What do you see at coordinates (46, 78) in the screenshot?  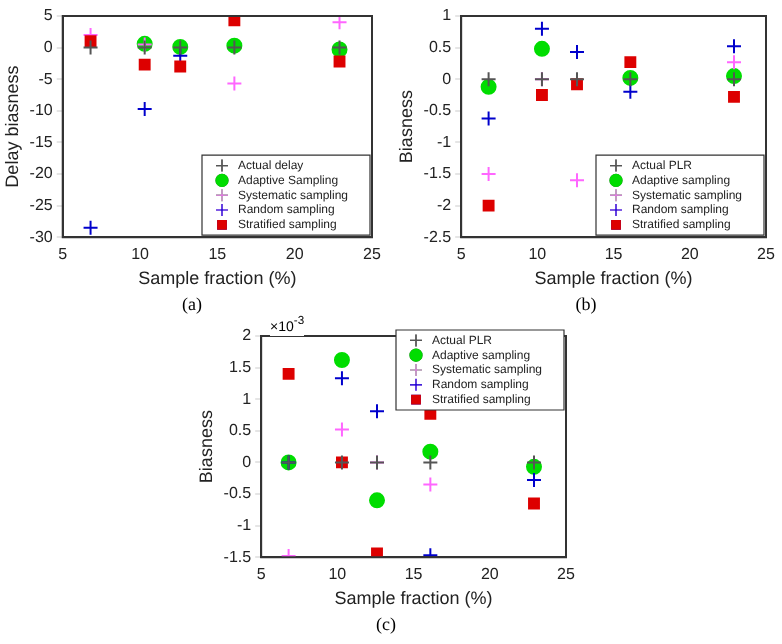 I see `y-tick-label: -5` at bounding box center [46, 78].